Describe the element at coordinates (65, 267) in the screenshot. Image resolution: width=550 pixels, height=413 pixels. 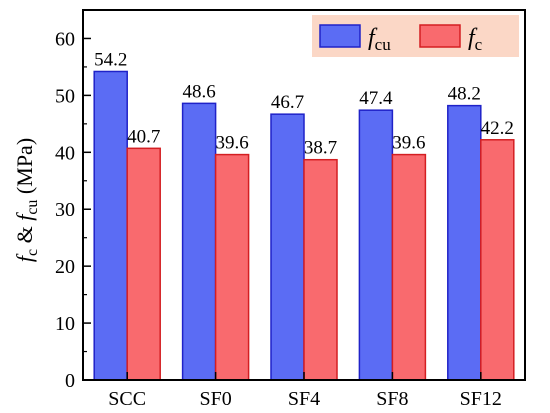
I see `y-tick-label: 20` at that location.